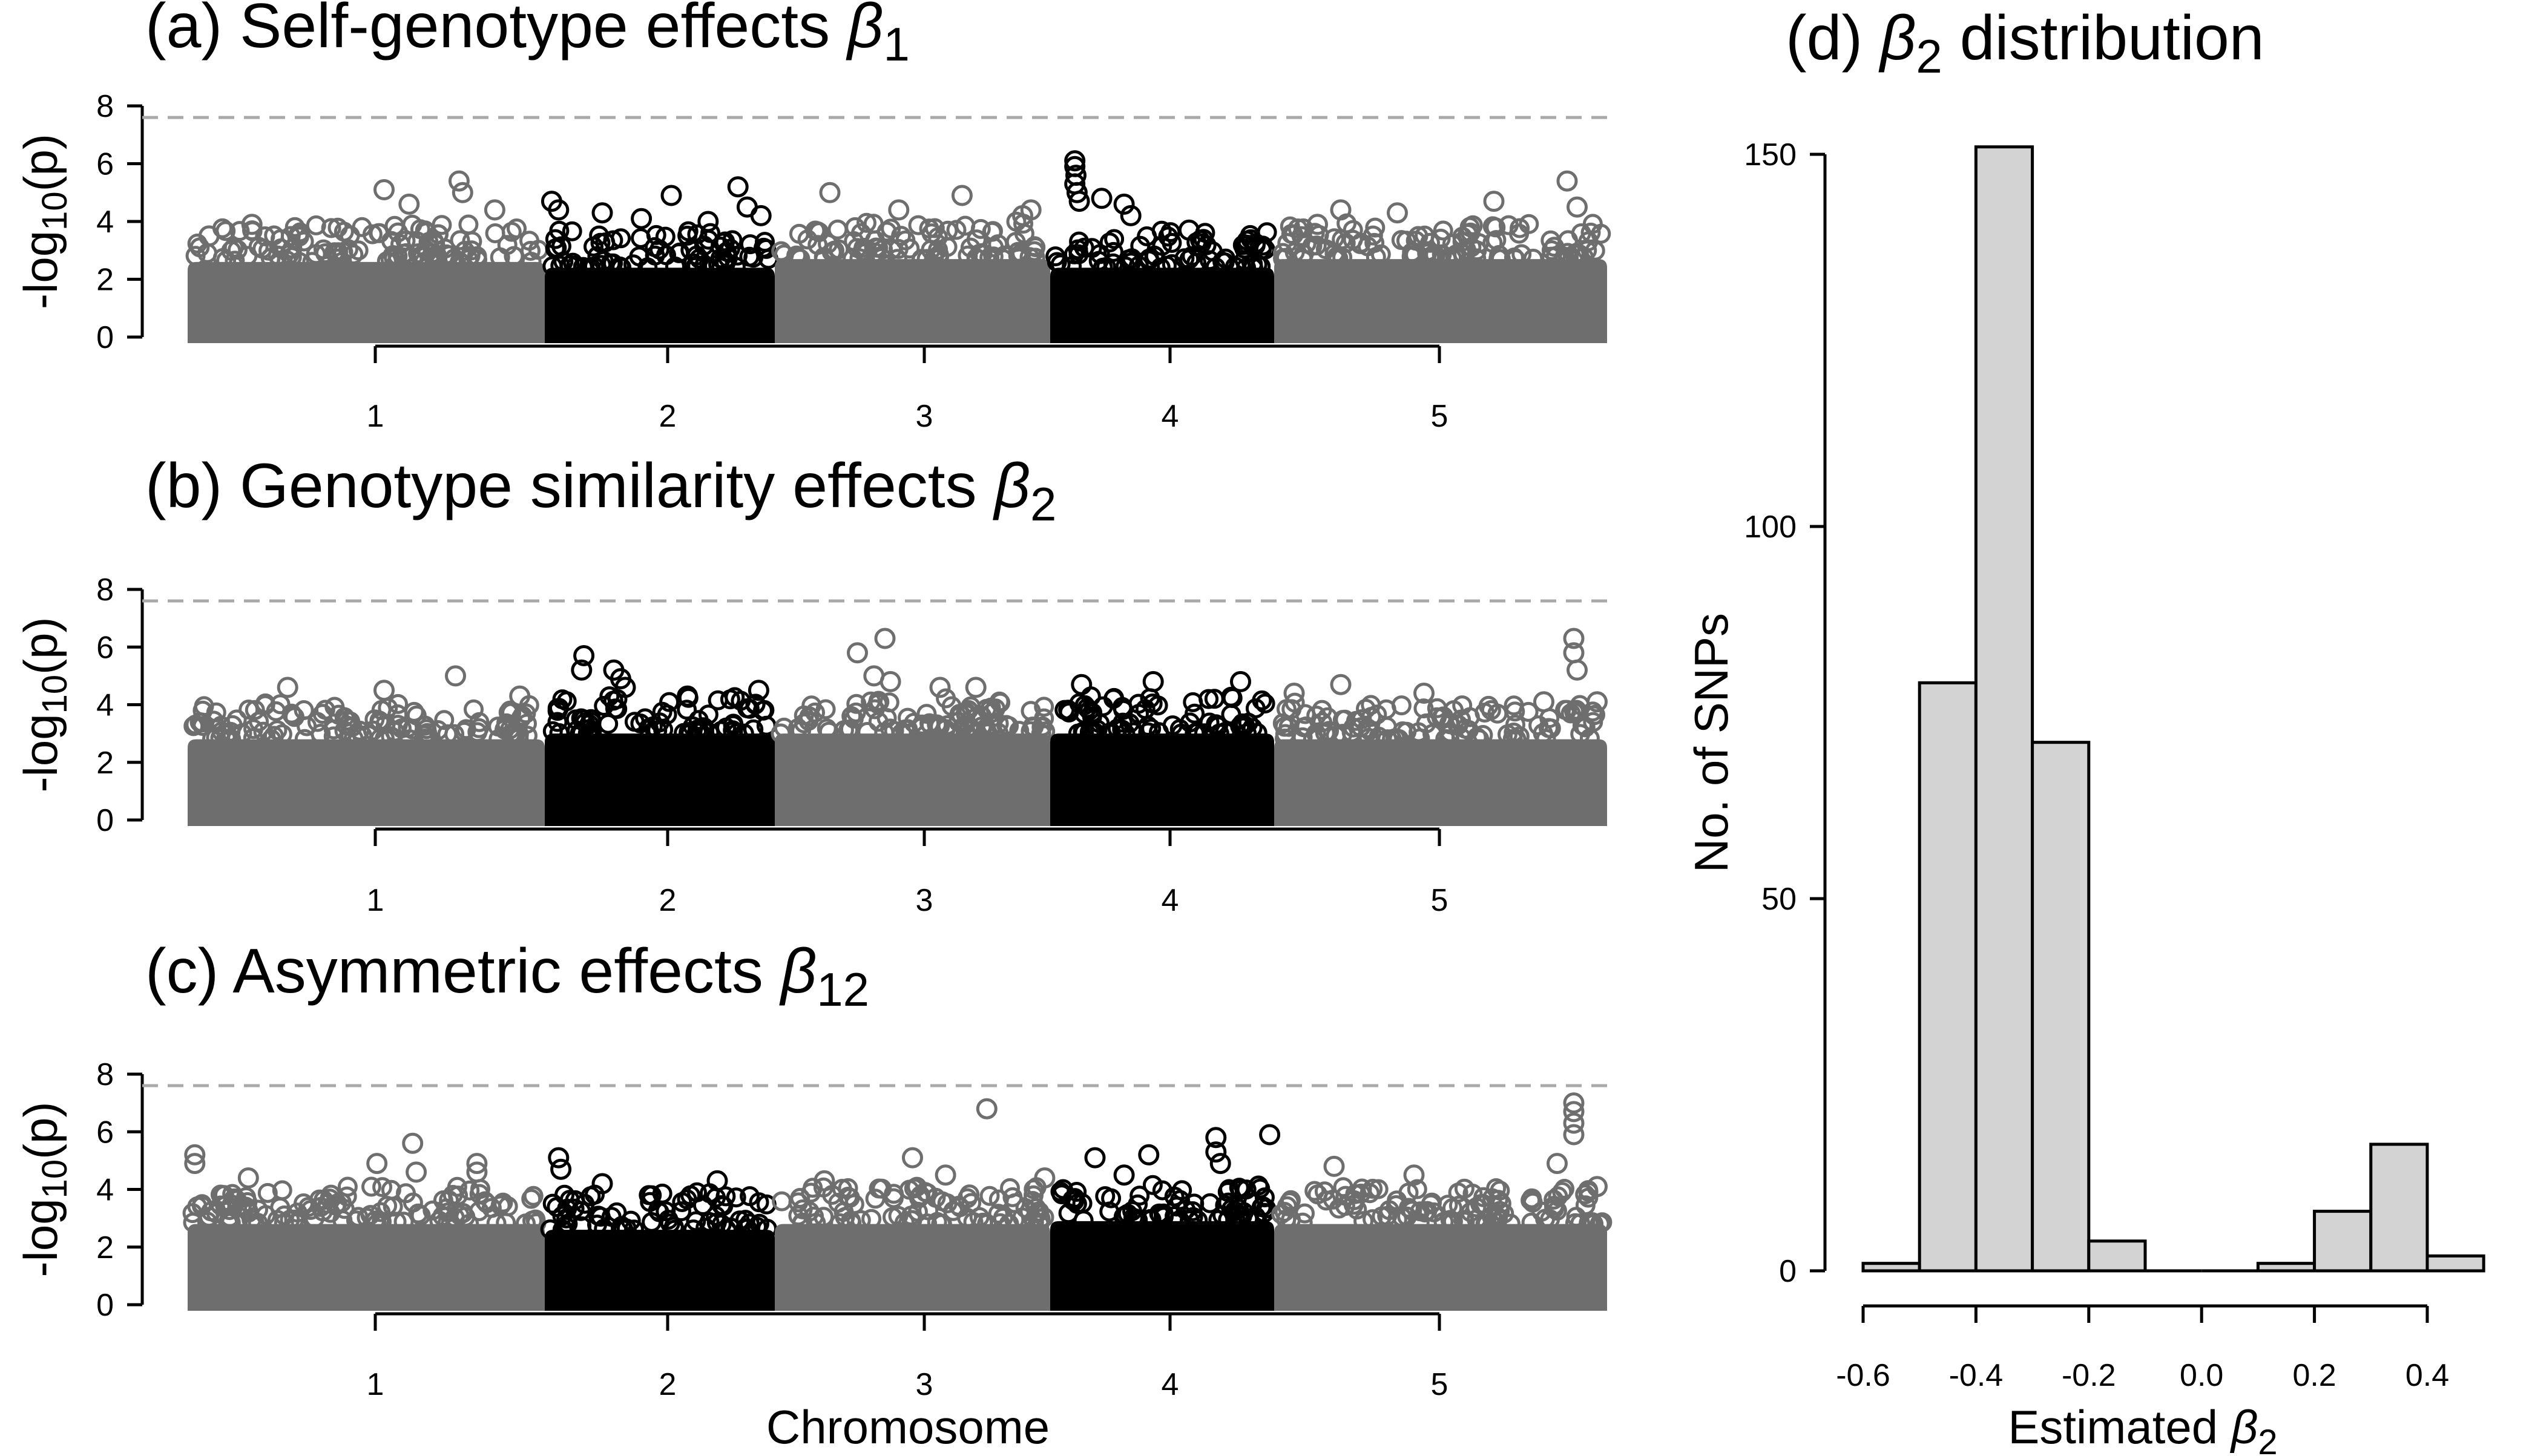 The image size is (2535, 1456). I want to click on x-axis-title: Chromosome, so click(908, 1427).